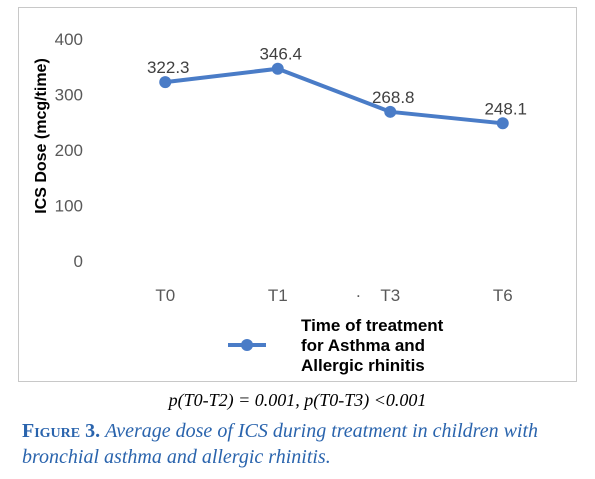 The width and height of the screenshot is (595, 479). What do you see at coordinates (69, 206) in the screenshot?
I see `y-tick-label: 100` at bounding box center [69, 206].